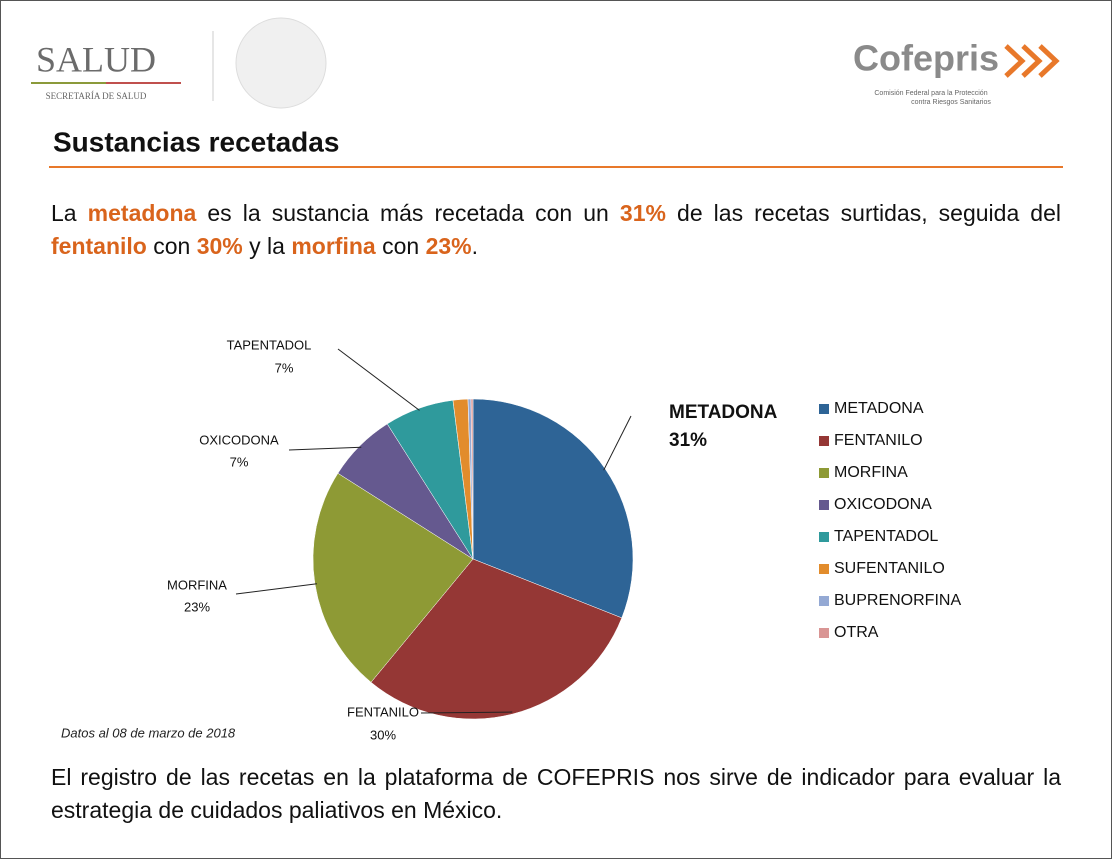  What do you see at coordinates (883, 504) in the screenshot?
I see `legend-label: OXICODONA` at bounding box center [883, 504].